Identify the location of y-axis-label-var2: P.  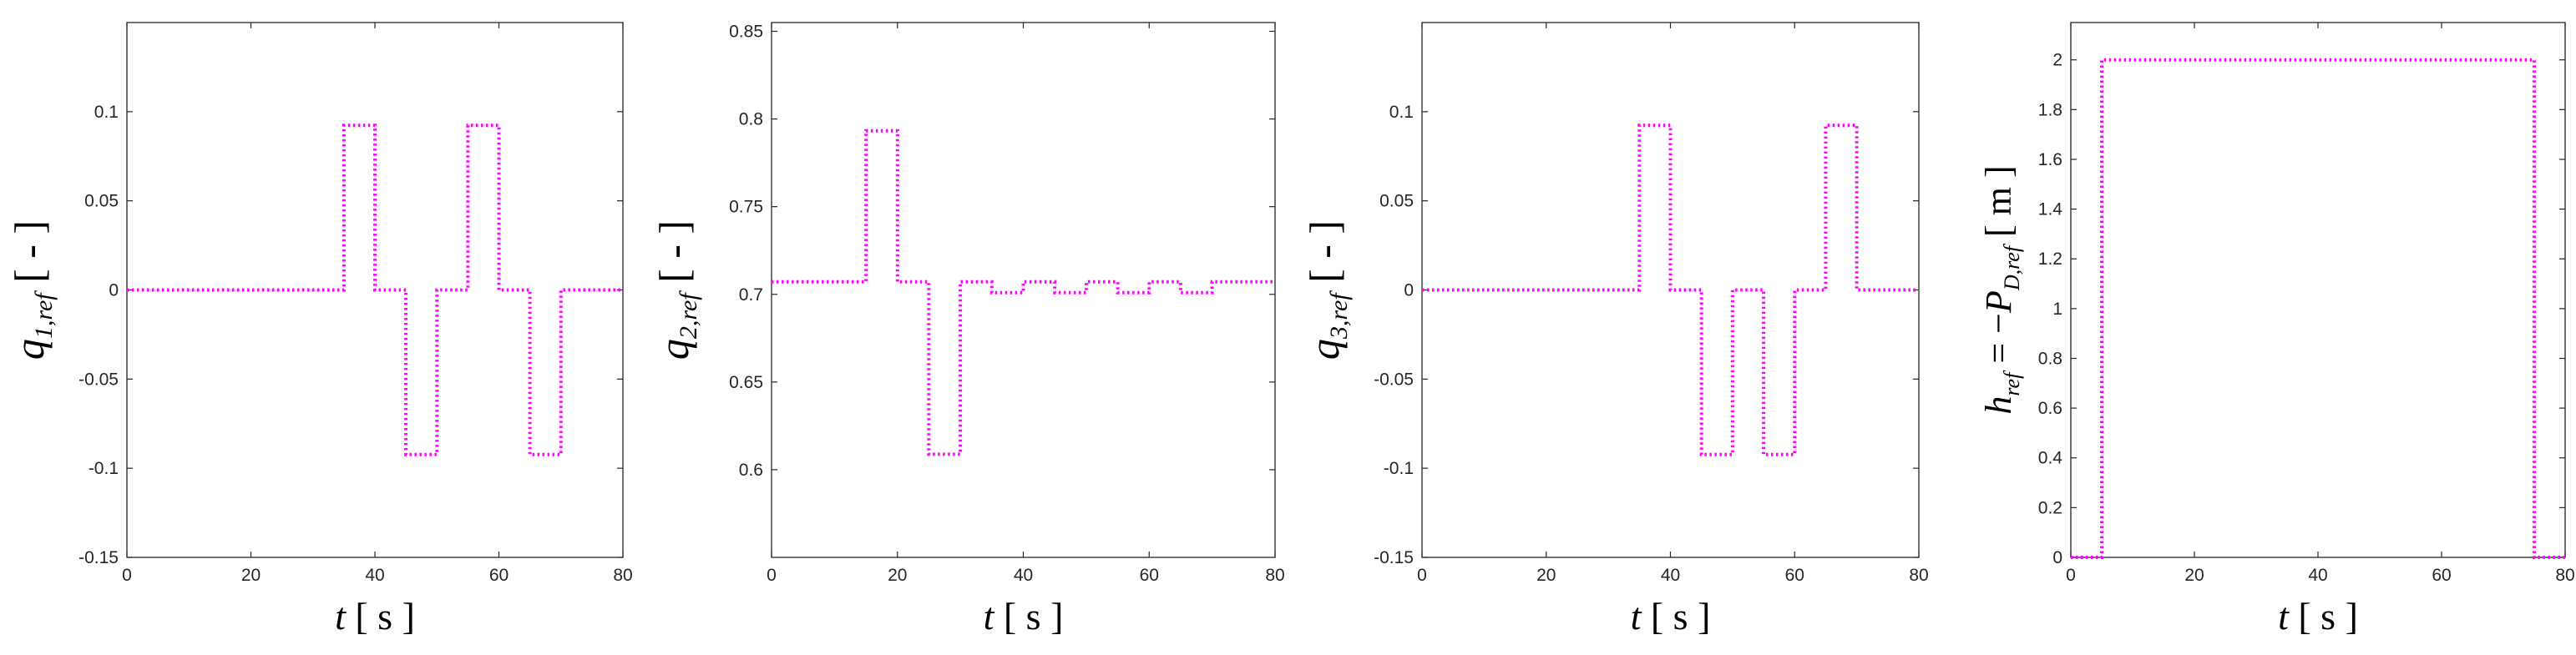
(1998, 302).